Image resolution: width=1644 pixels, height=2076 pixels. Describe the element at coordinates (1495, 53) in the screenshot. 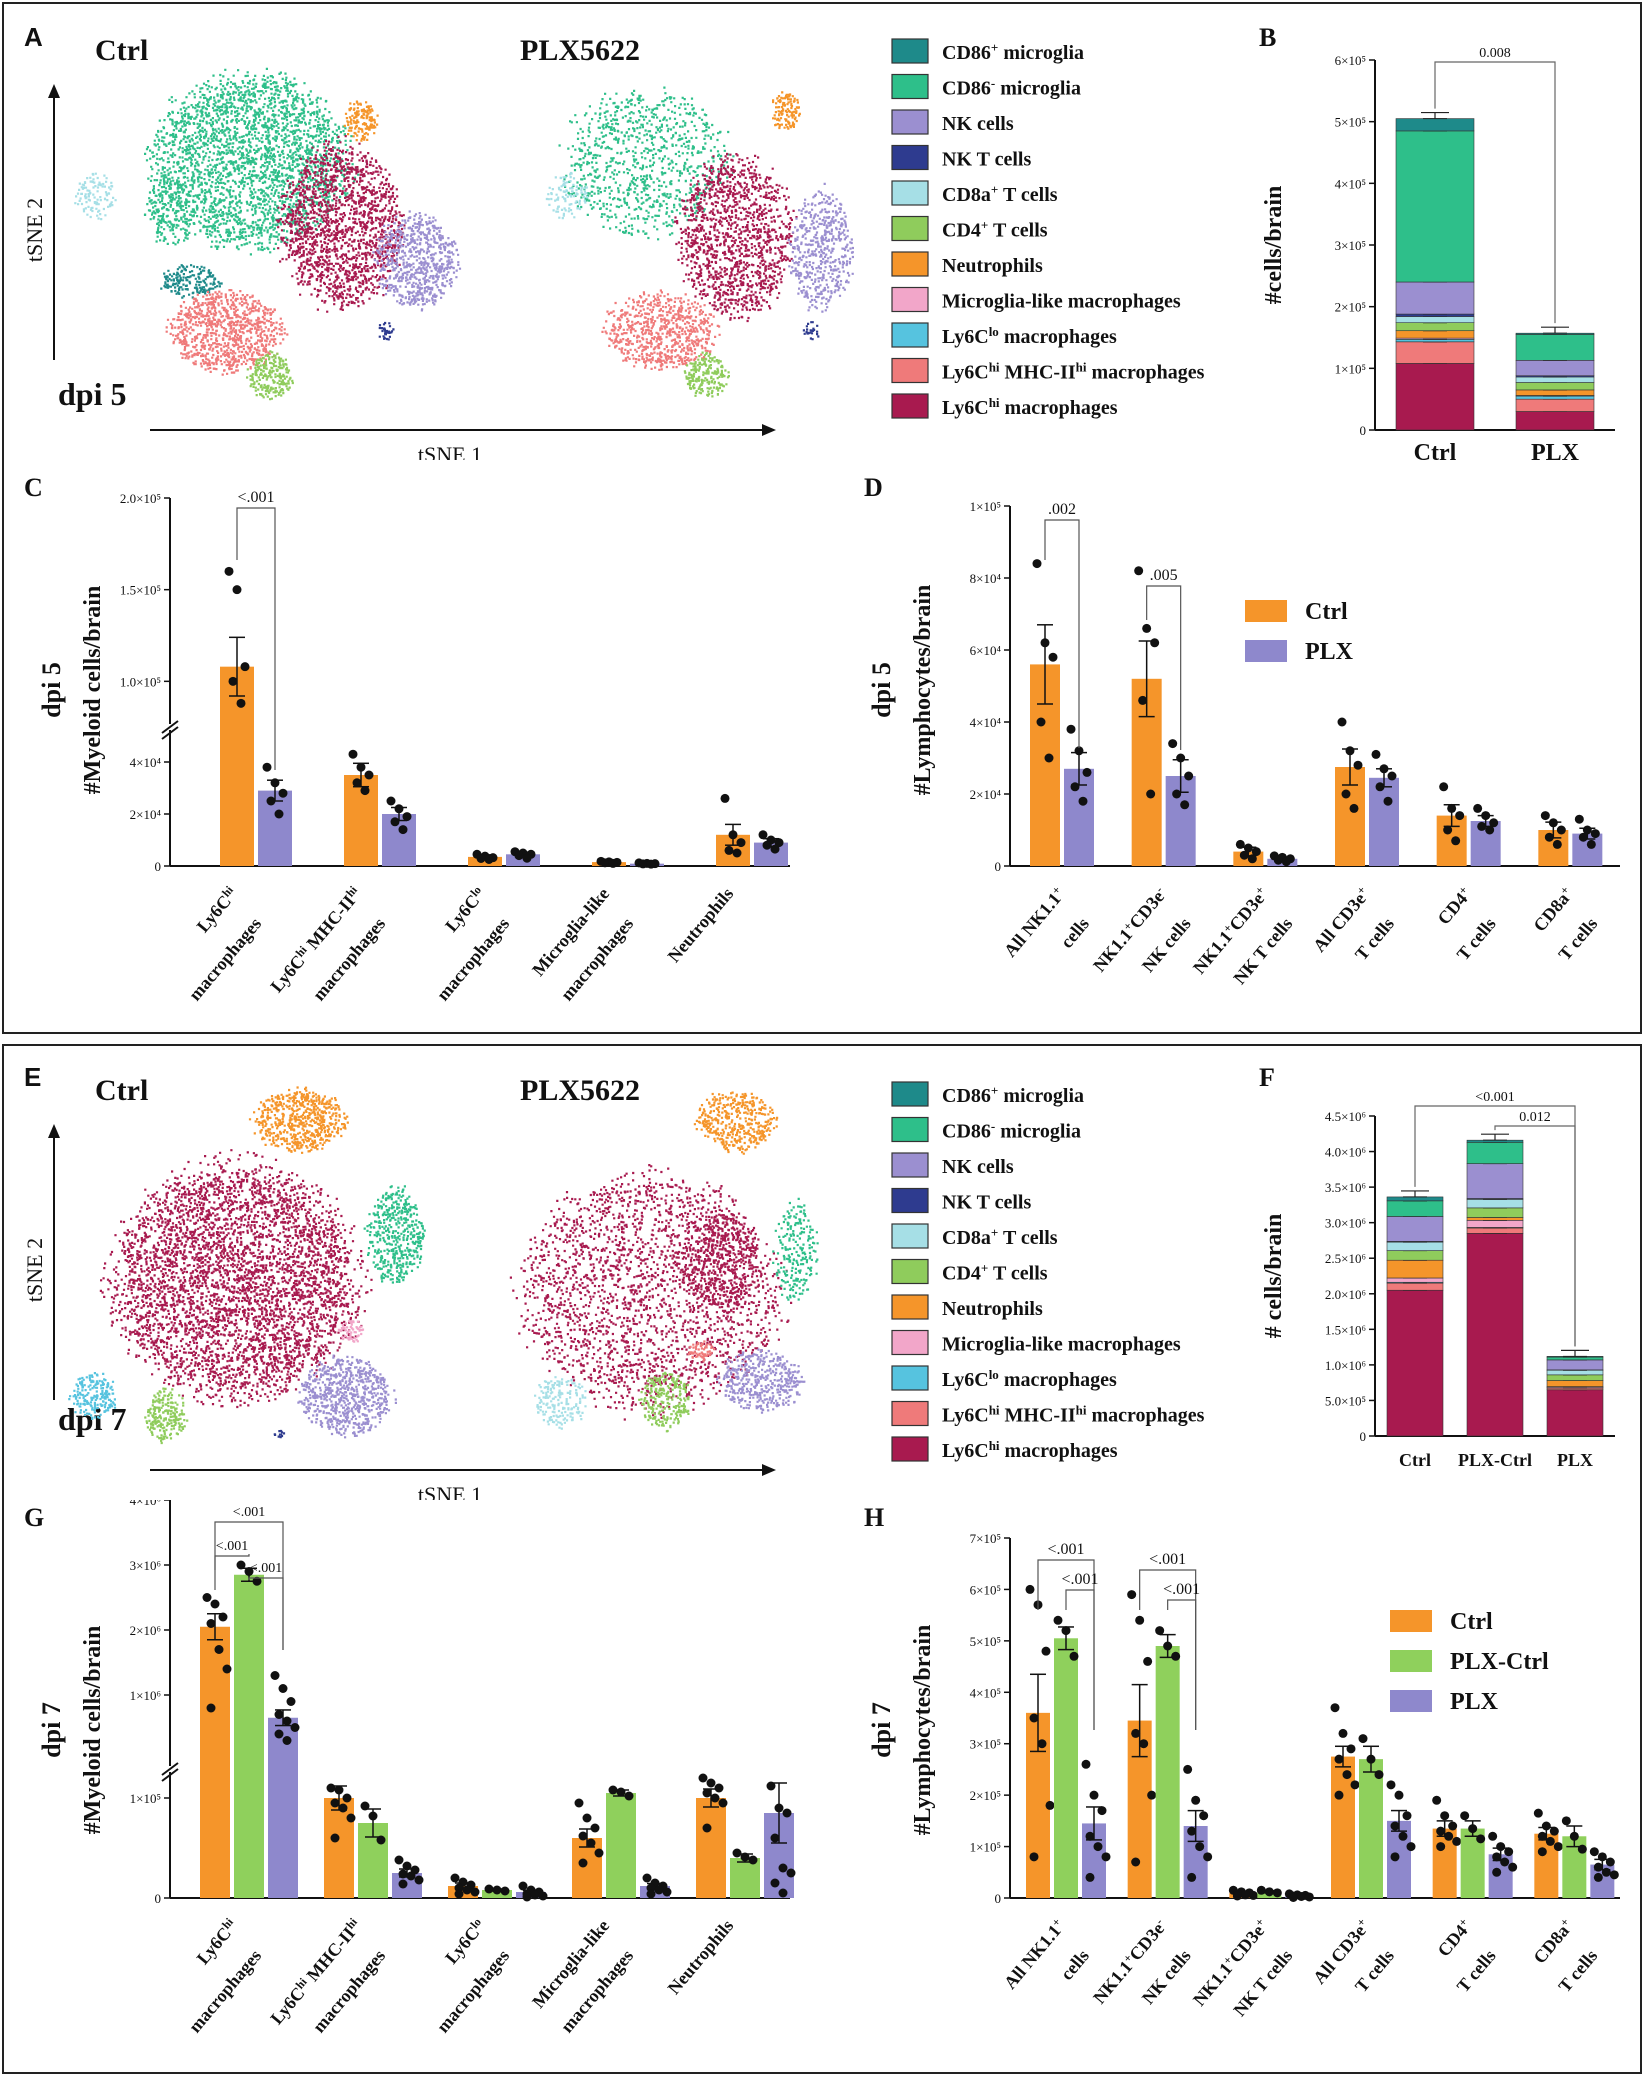

I see `significance-p-value: 0.008` at that location.